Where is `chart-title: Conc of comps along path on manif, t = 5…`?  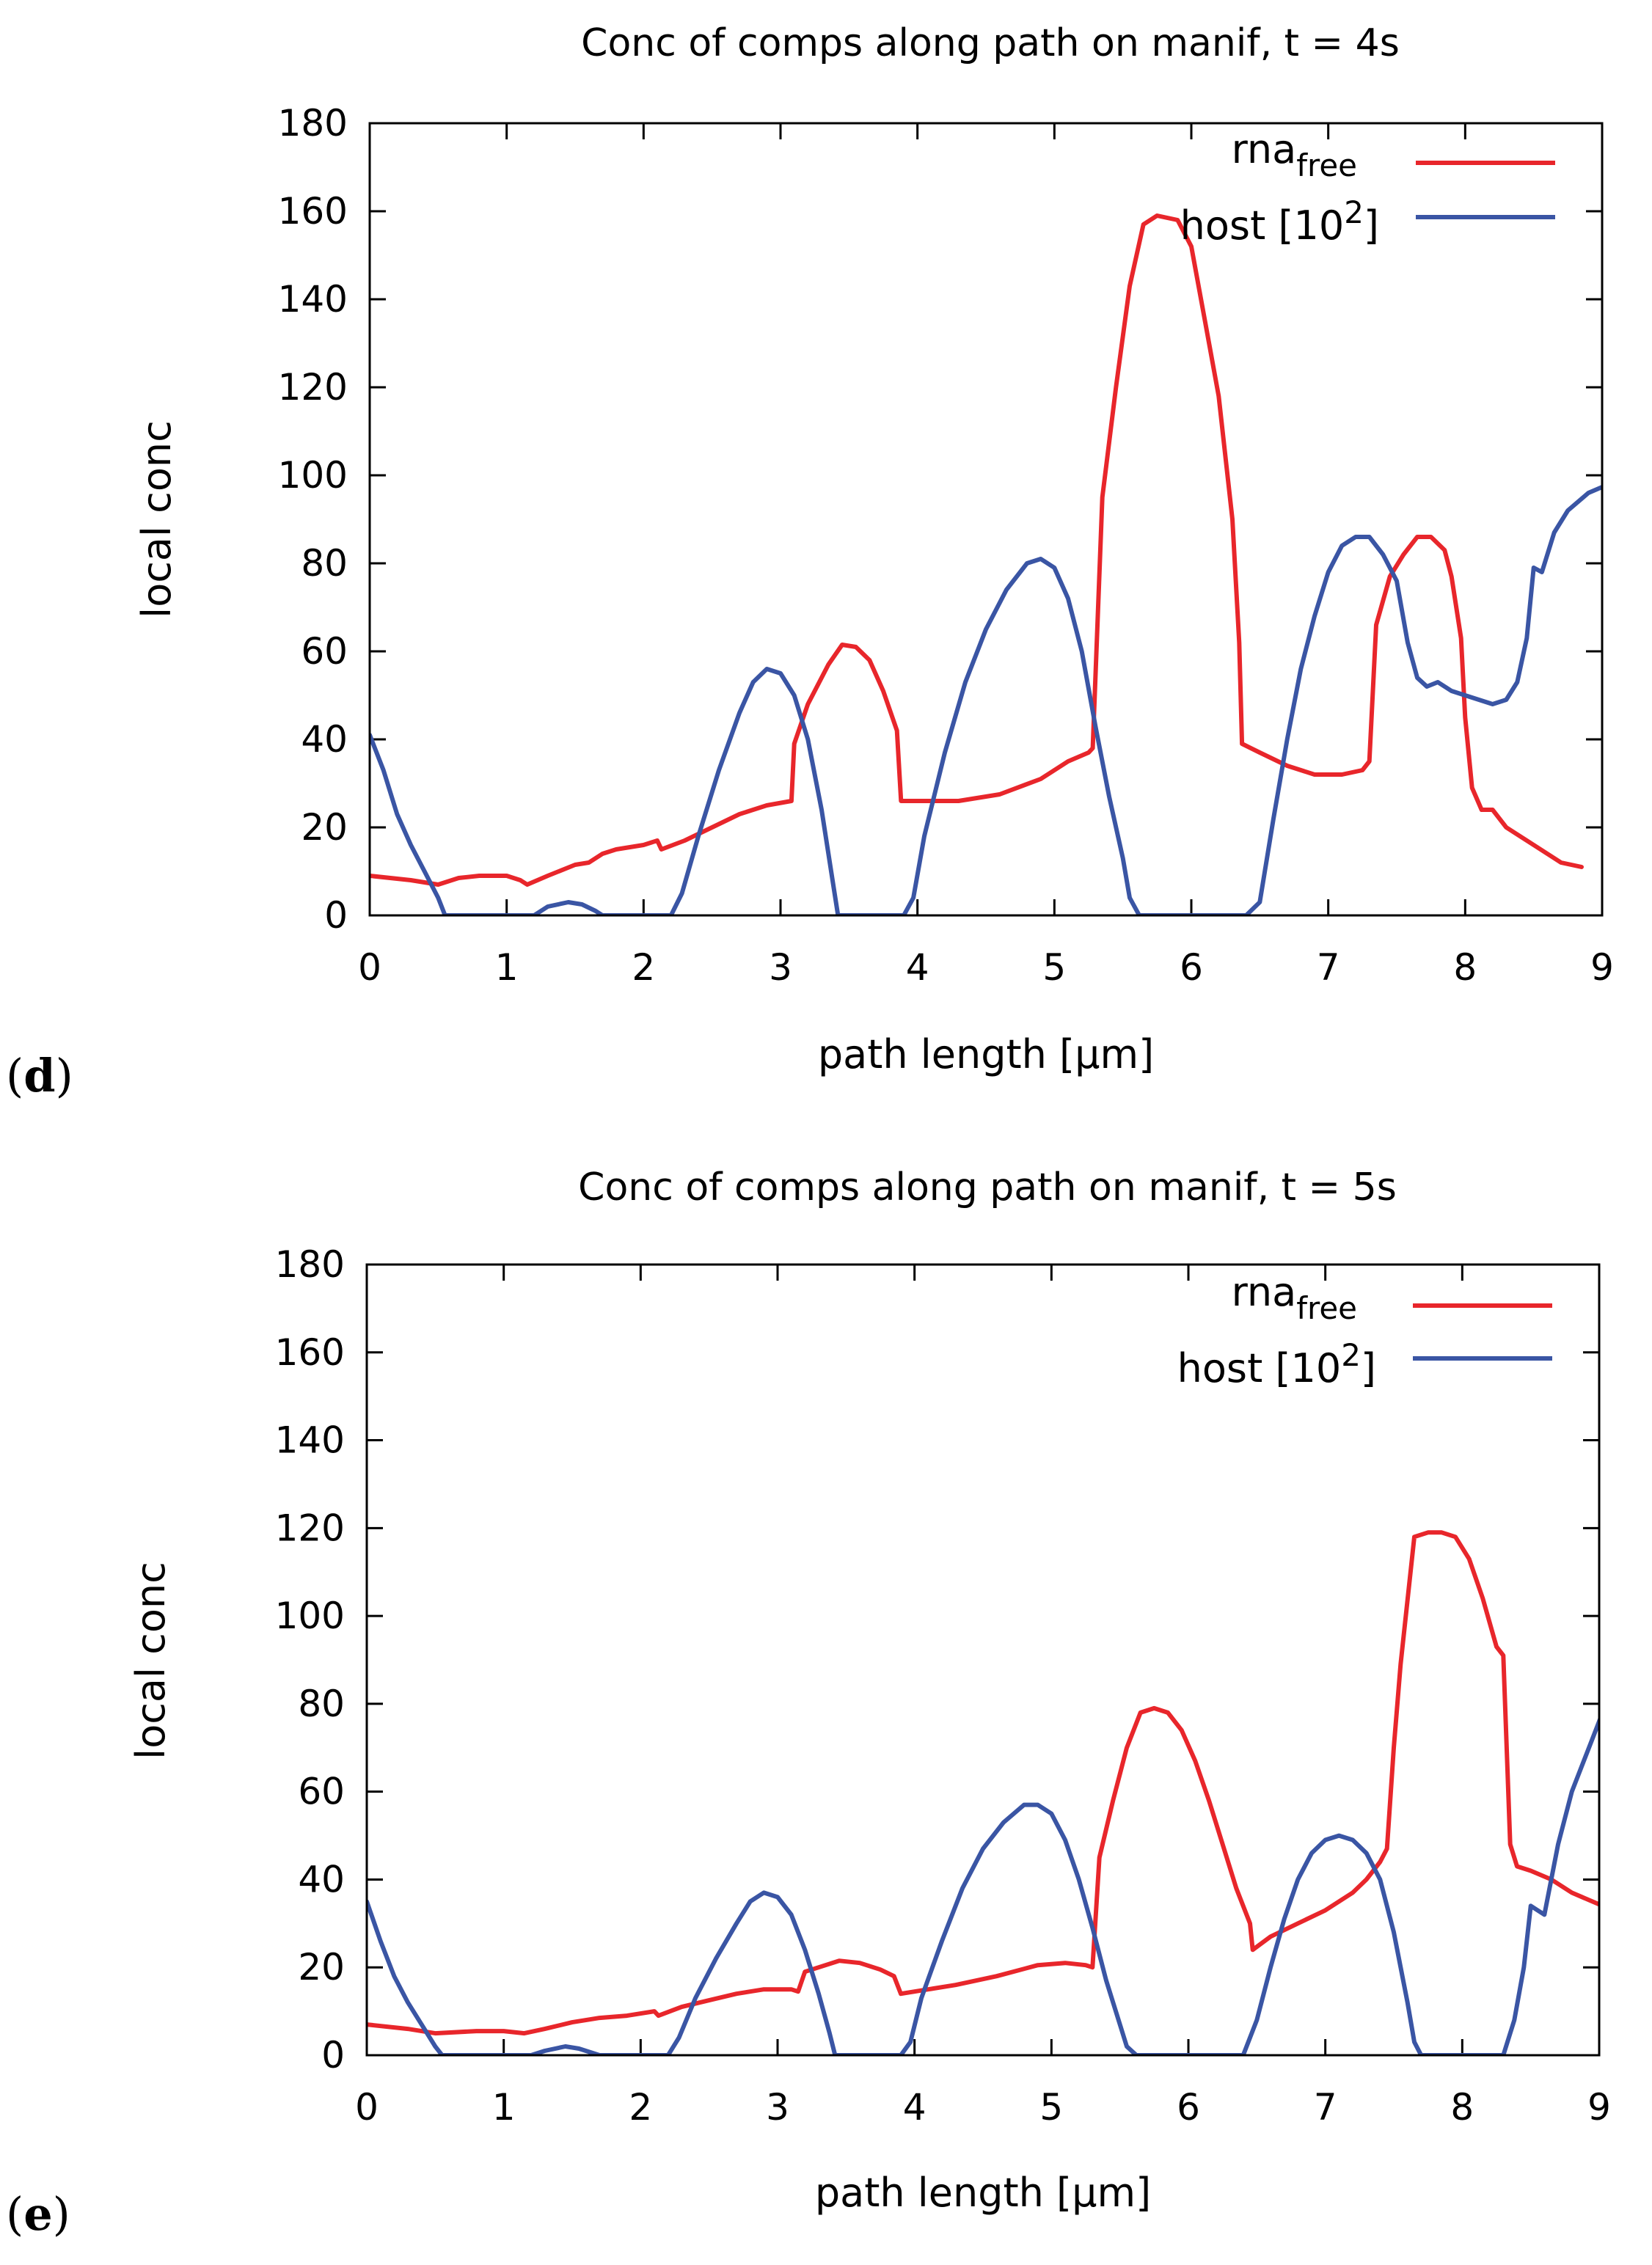 chart-title: Conc of comps along path on manif, t = 5… is located at coordinates (987, 1188).